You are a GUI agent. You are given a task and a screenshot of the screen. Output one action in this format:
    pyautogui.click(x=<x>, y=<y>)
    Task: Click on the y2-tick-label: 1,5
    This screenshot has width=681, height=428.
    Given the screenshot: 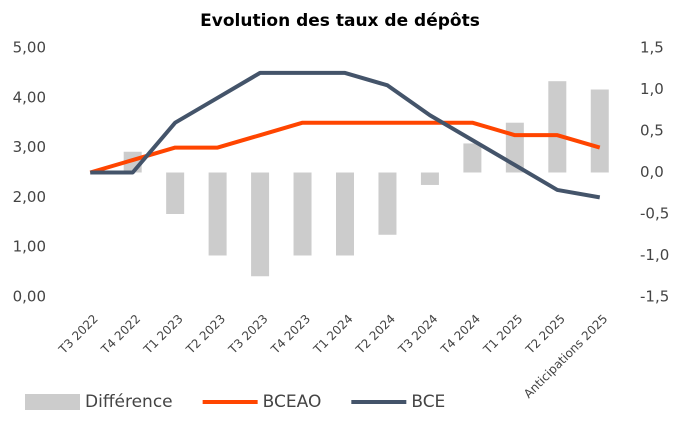 What is the action you would take?
    pyautogui.click(x=652, y=48)
    